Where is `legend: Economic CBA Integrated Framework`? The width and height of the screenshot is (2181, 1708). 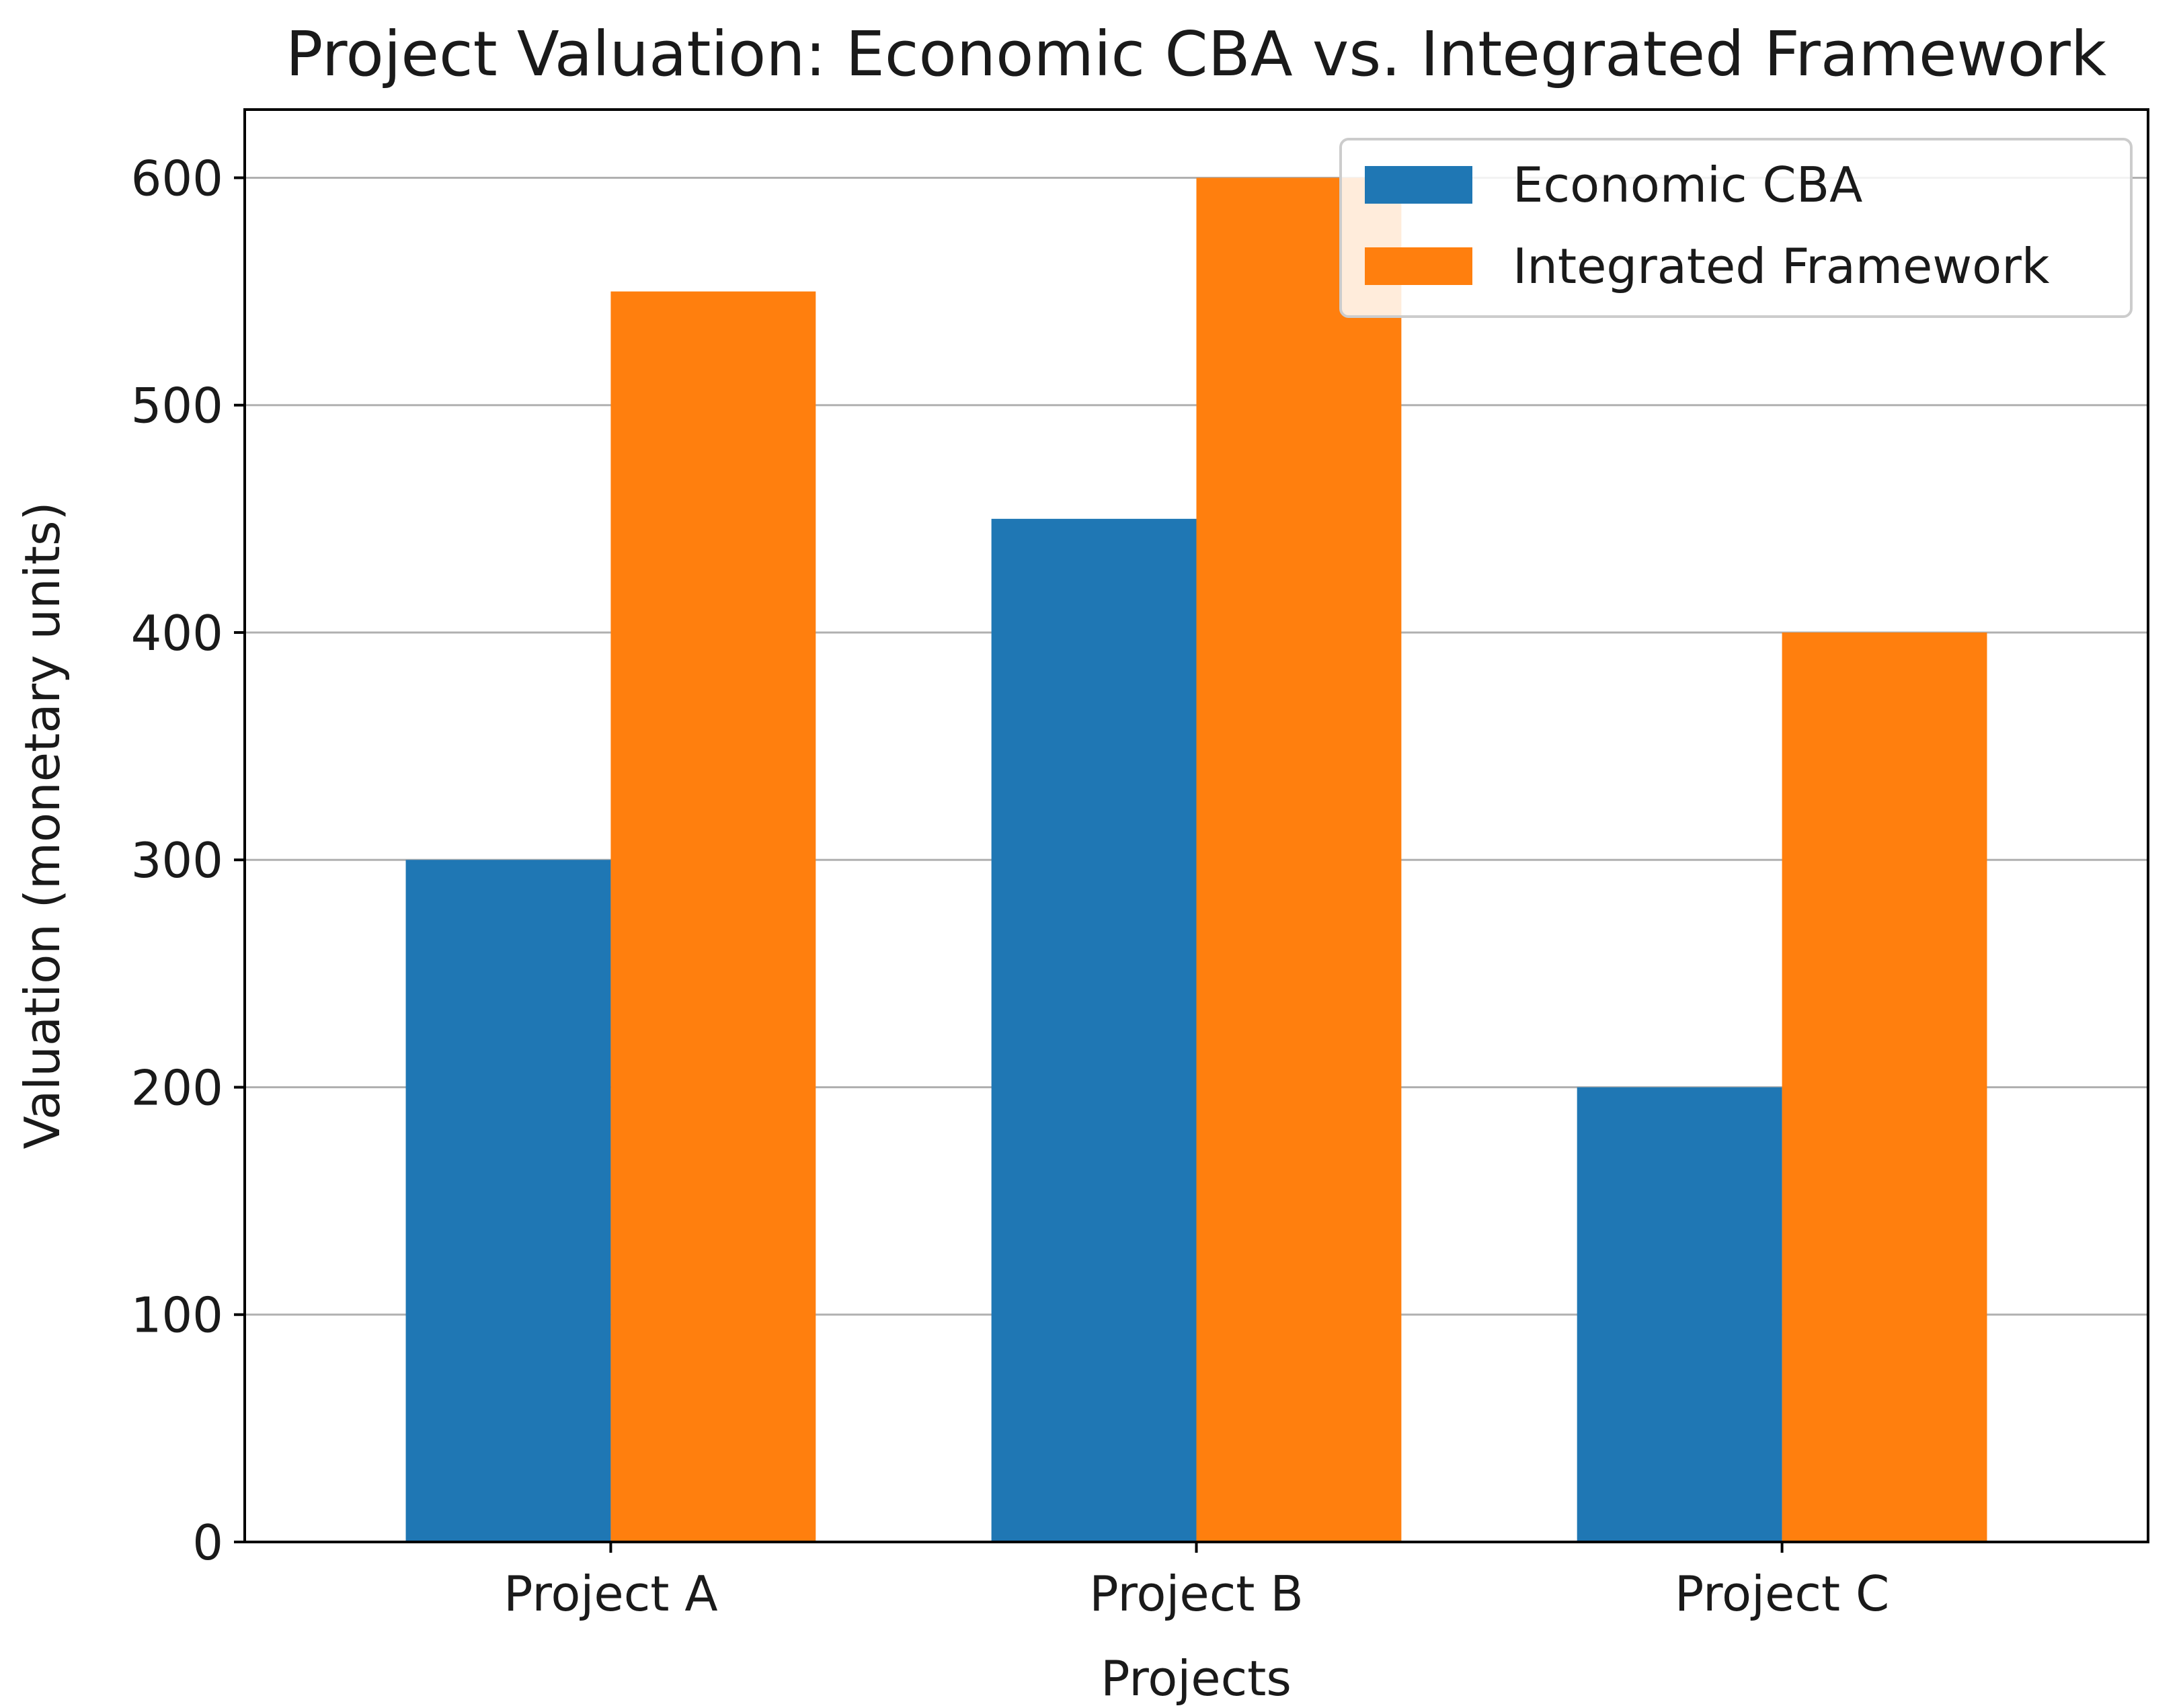 legend: Economic CBA Integrated Framework is located at coordinates (1736, 228).